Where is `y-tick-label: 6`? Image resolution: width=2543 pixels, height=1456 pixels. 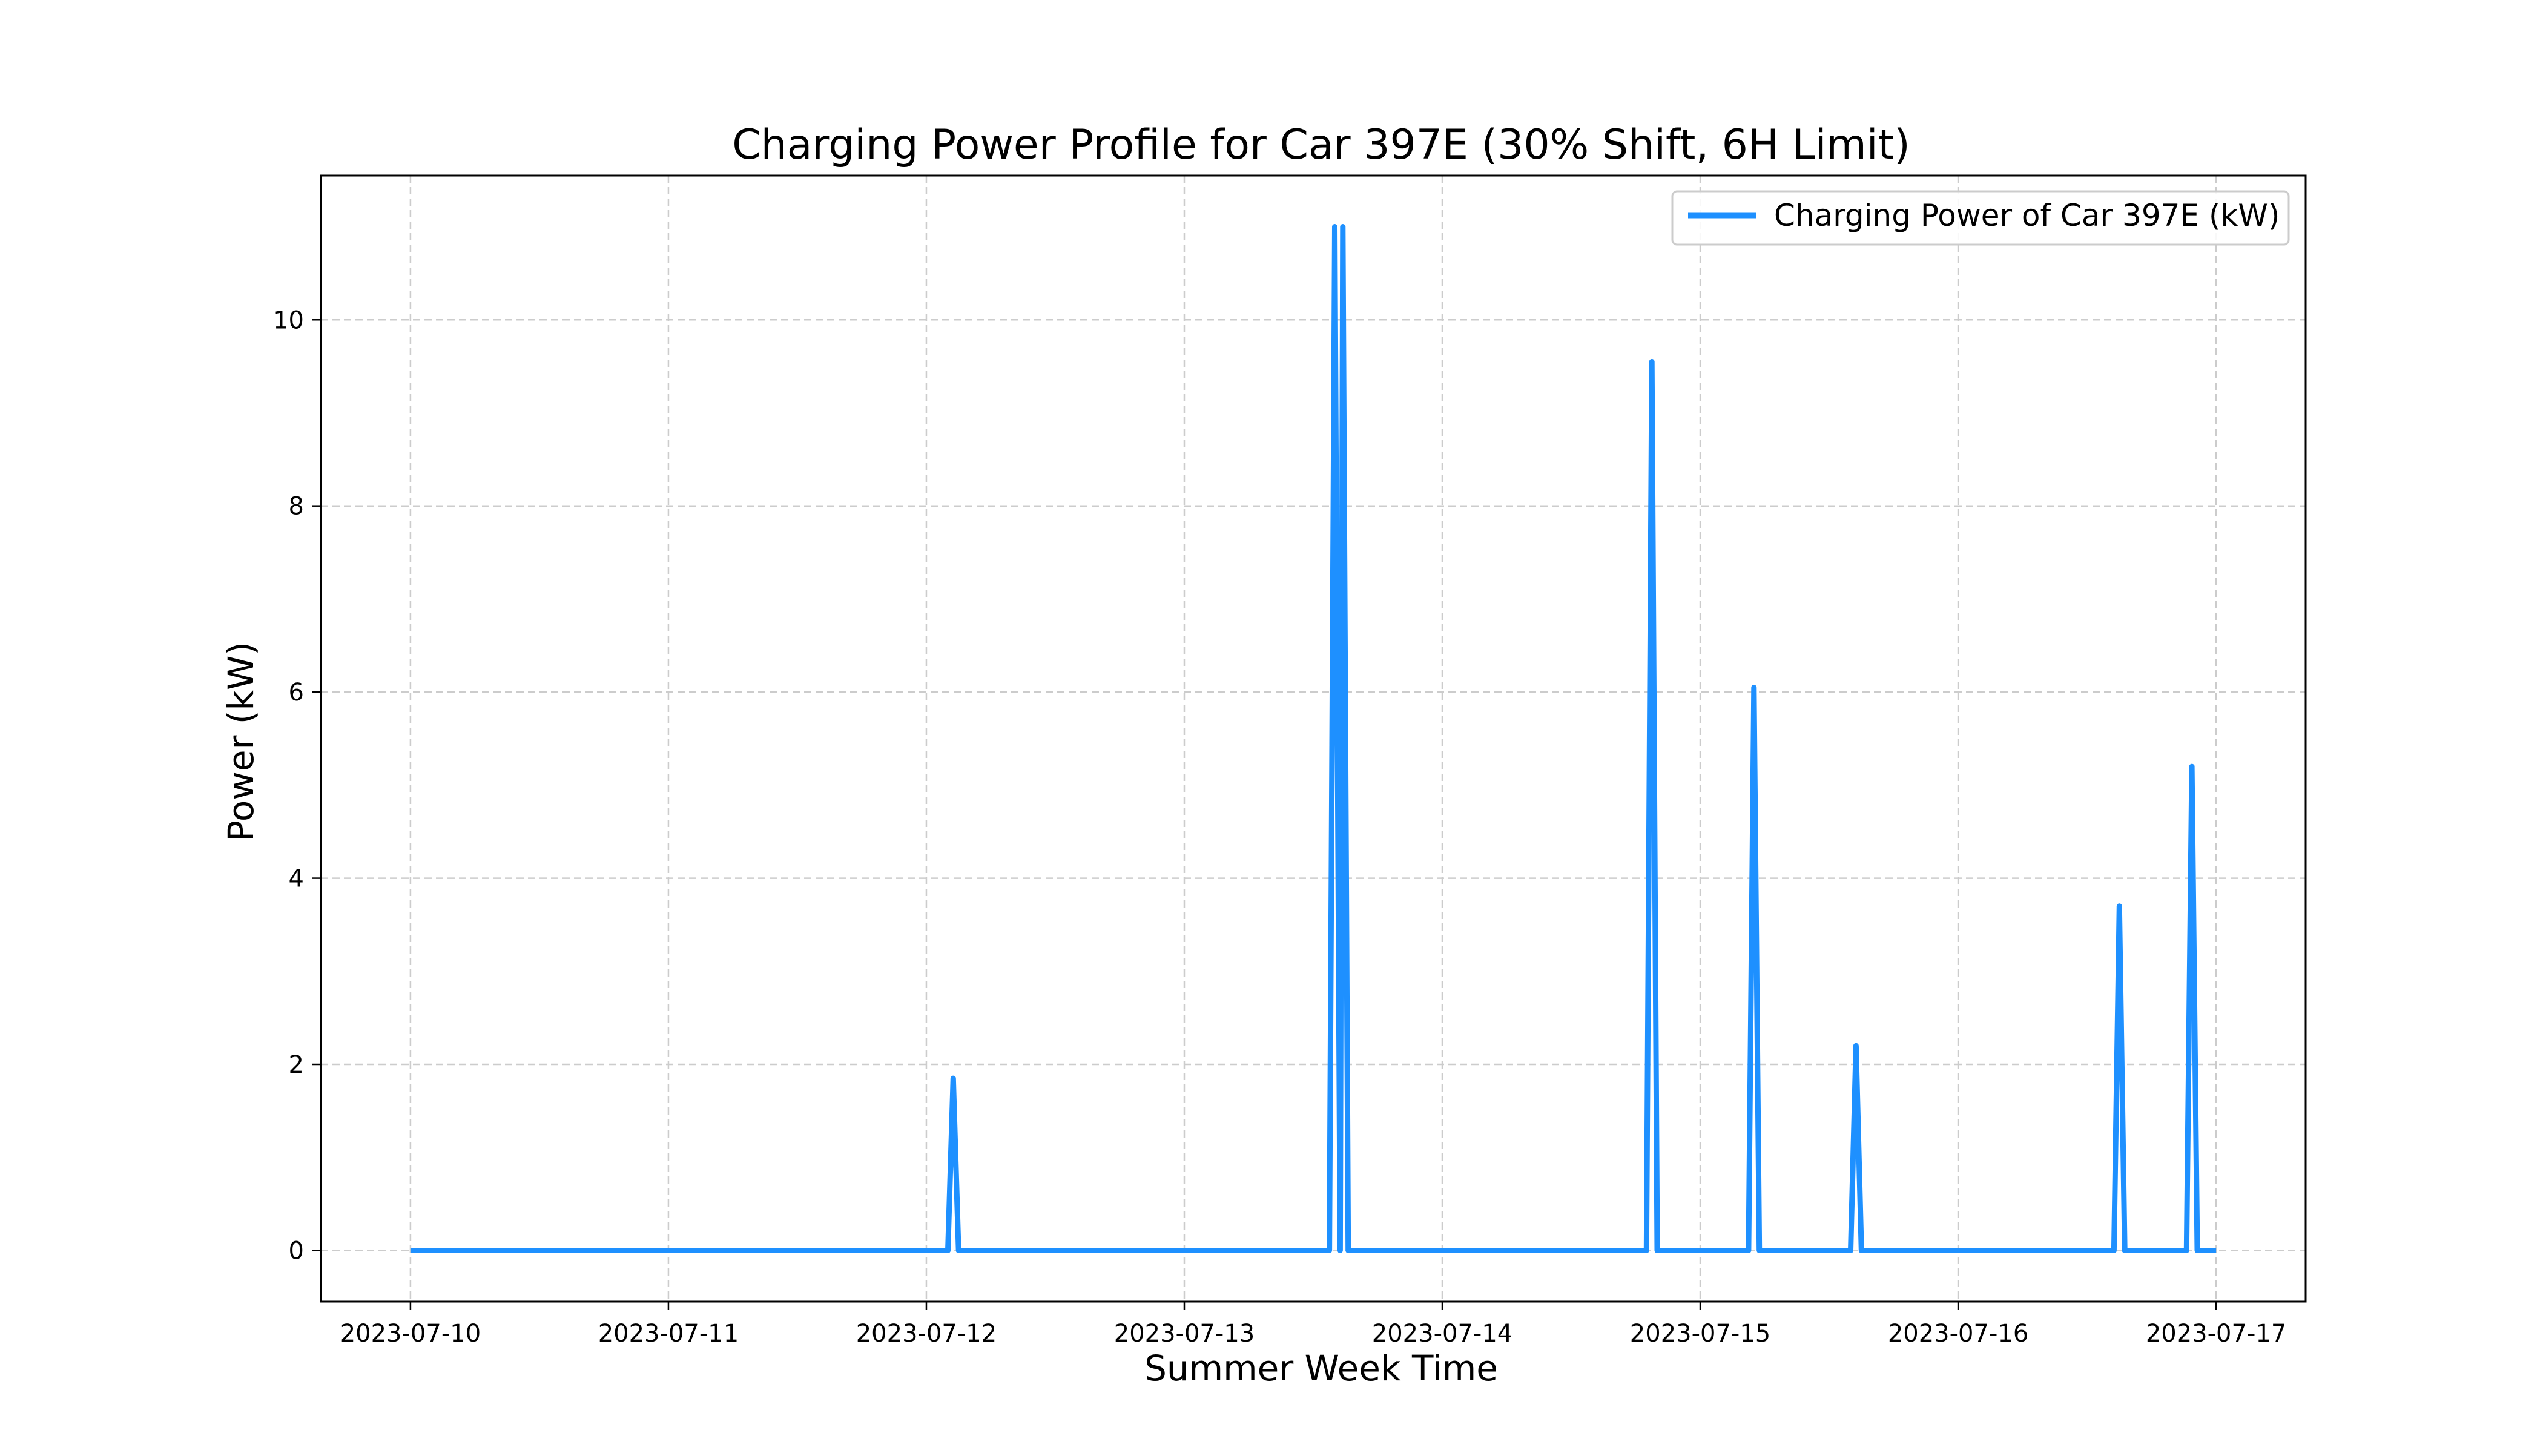
y-tick-label: 6 is located at coordinates (296, 693).